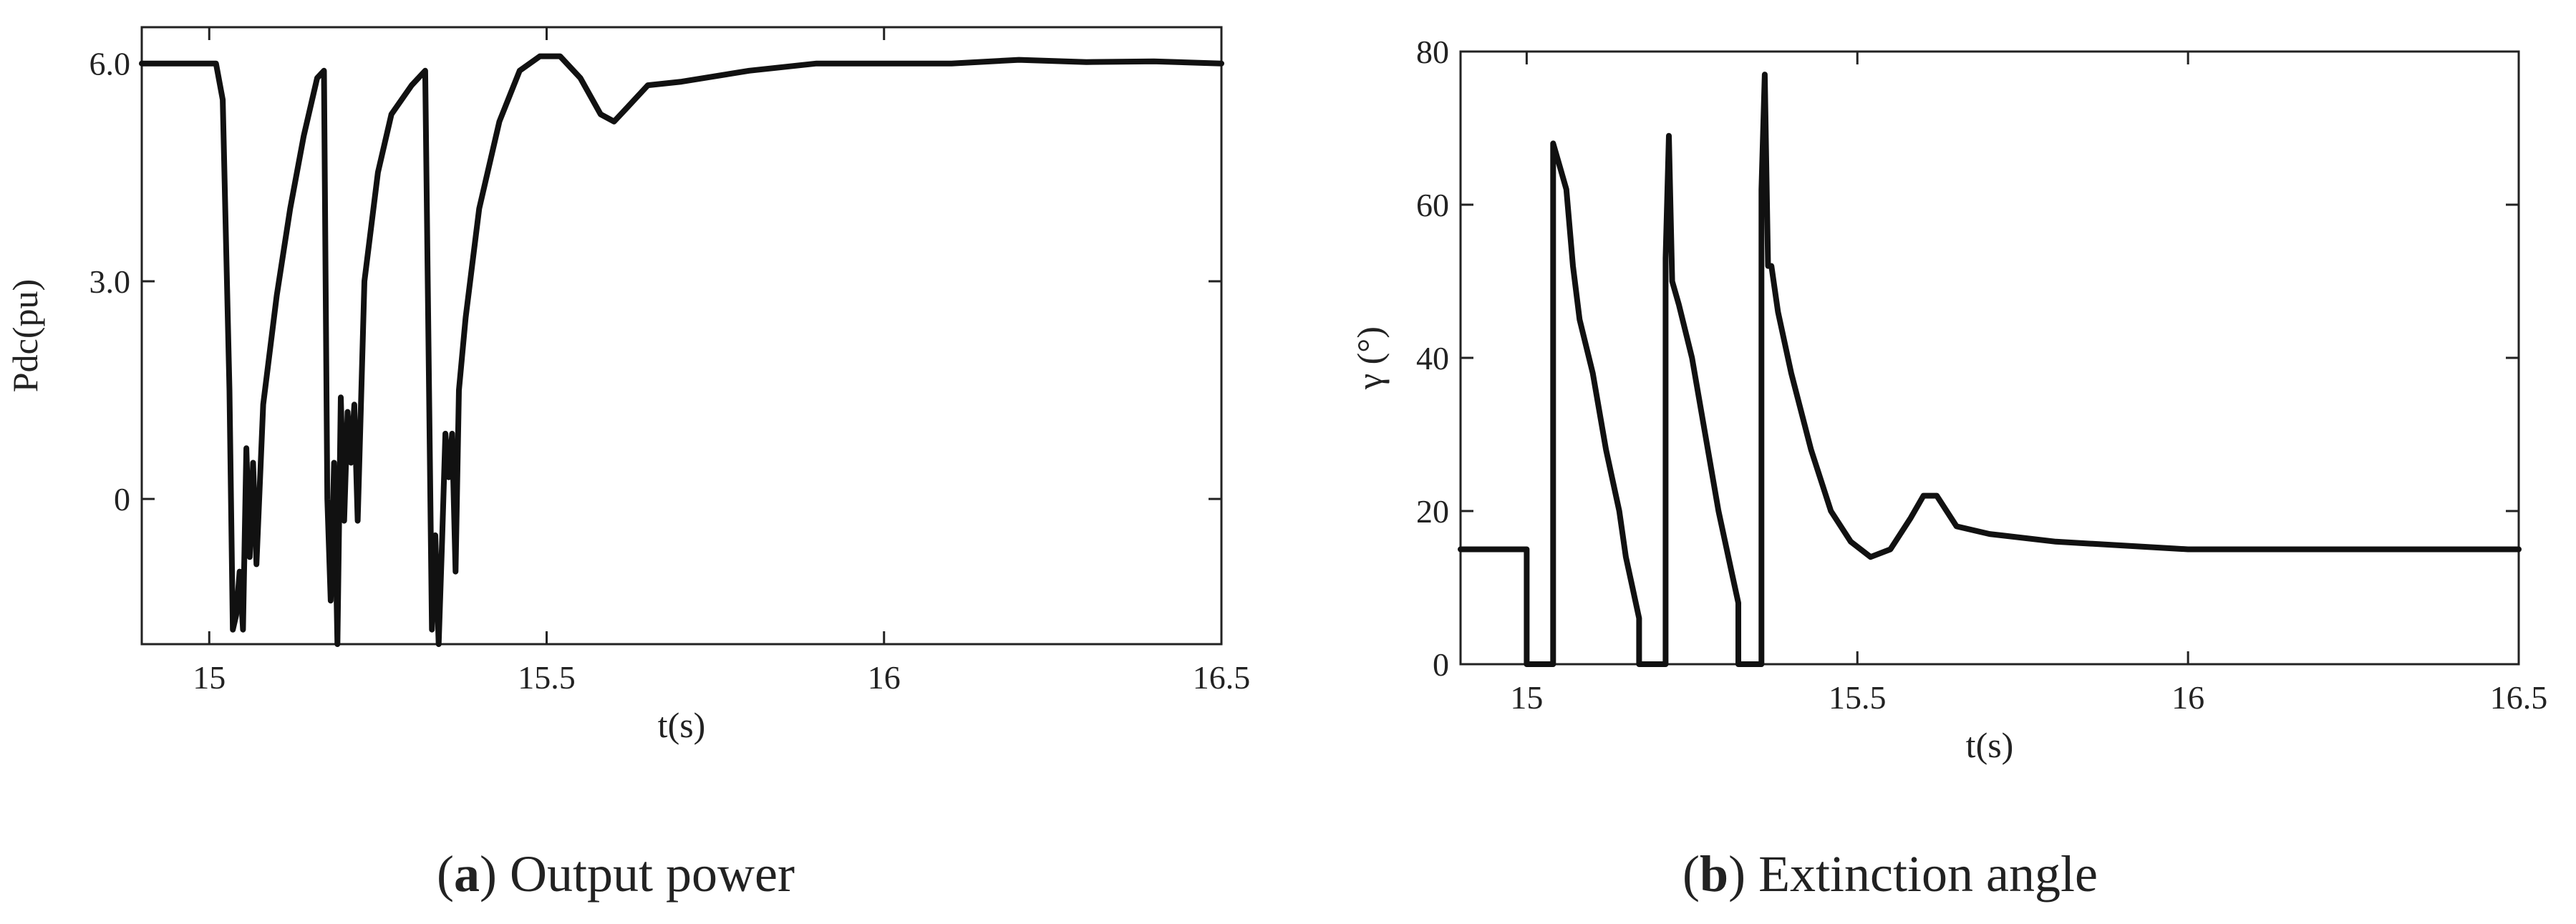  What do you see at coordinates (1433, 511) in the screenshot?
I see `y-tick-label: 20` at bounding box center [1433, 511].